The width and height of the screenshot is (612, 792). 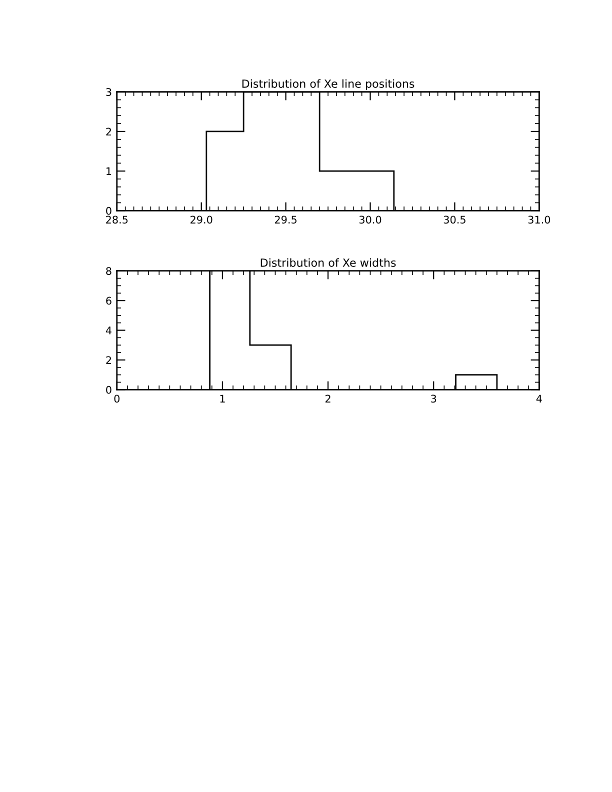 What do you see at coordinates (433, 398) in the screenshot?
I see `x-tick-label: 3` at bounding box center [433, 398].